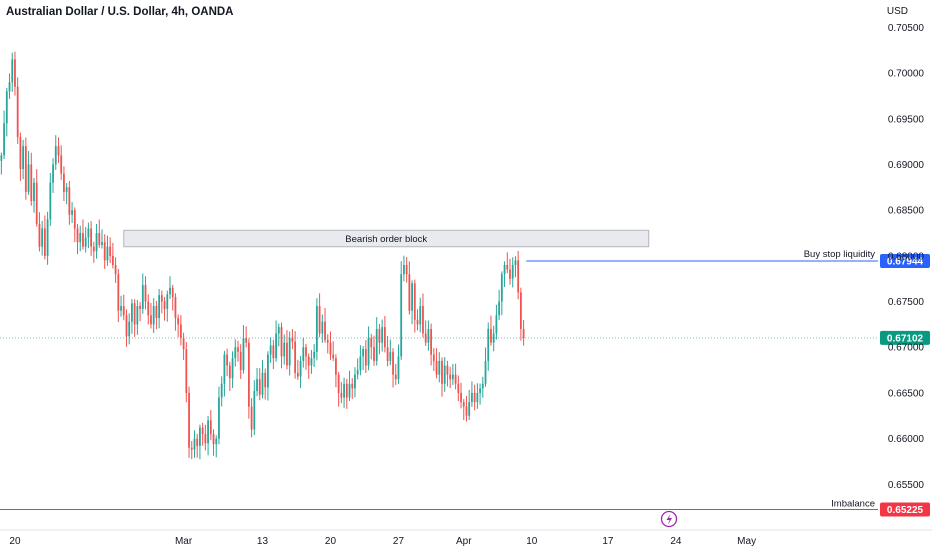 The width and height of the screenshot is (932, 550). What do you see at coordinates (669, 519) in the screenshot?
I see `lightning-icon` at bounding box center [669, 519].